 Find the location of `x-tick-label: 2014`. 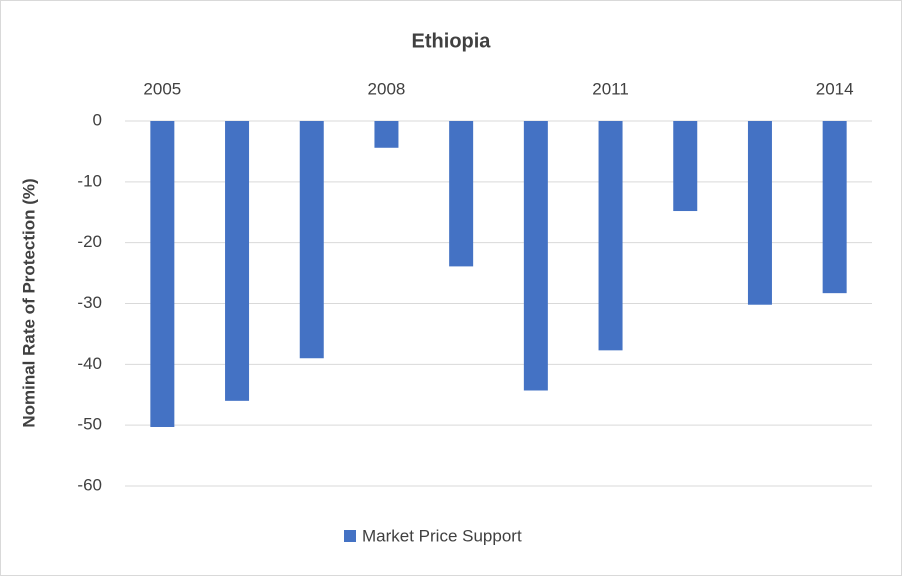

x-tick-label: 2014 is located at coordinates (835, 88).